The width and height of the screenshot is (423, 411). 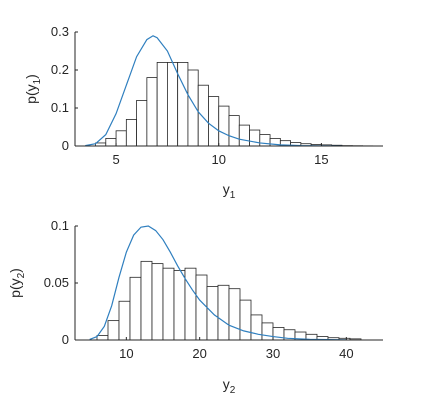 I want to click on y-tick-label: 0.3, so click(x=60, y=31).